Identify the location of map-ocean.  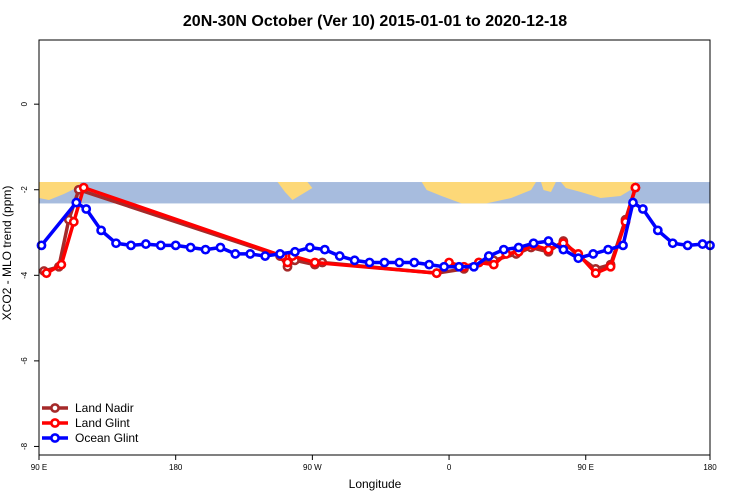
(374, 193).